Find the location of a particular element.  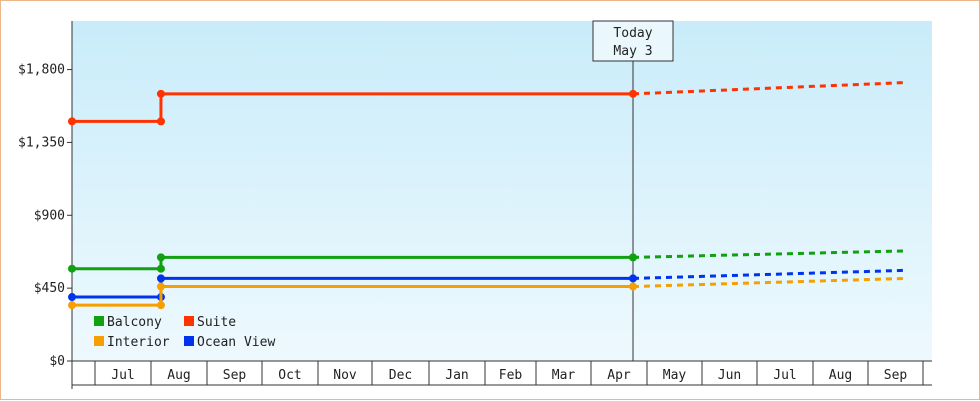

series-line-interior is located at coordinates (353, 296).